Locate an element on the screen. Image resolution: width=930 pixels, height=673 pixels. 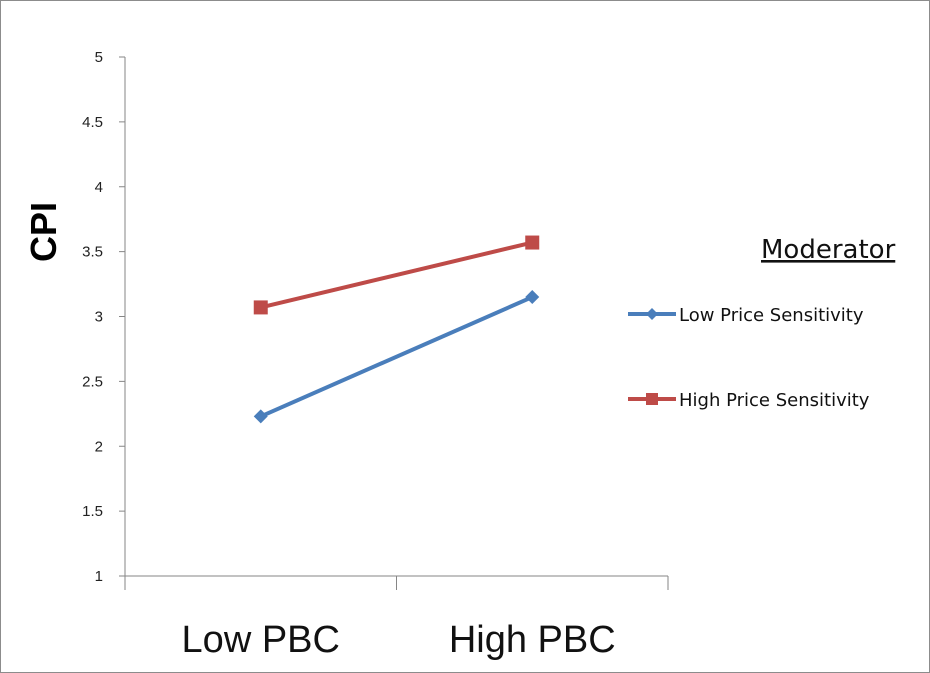
legend-title: Moderator is located at coordinates (828, 250).